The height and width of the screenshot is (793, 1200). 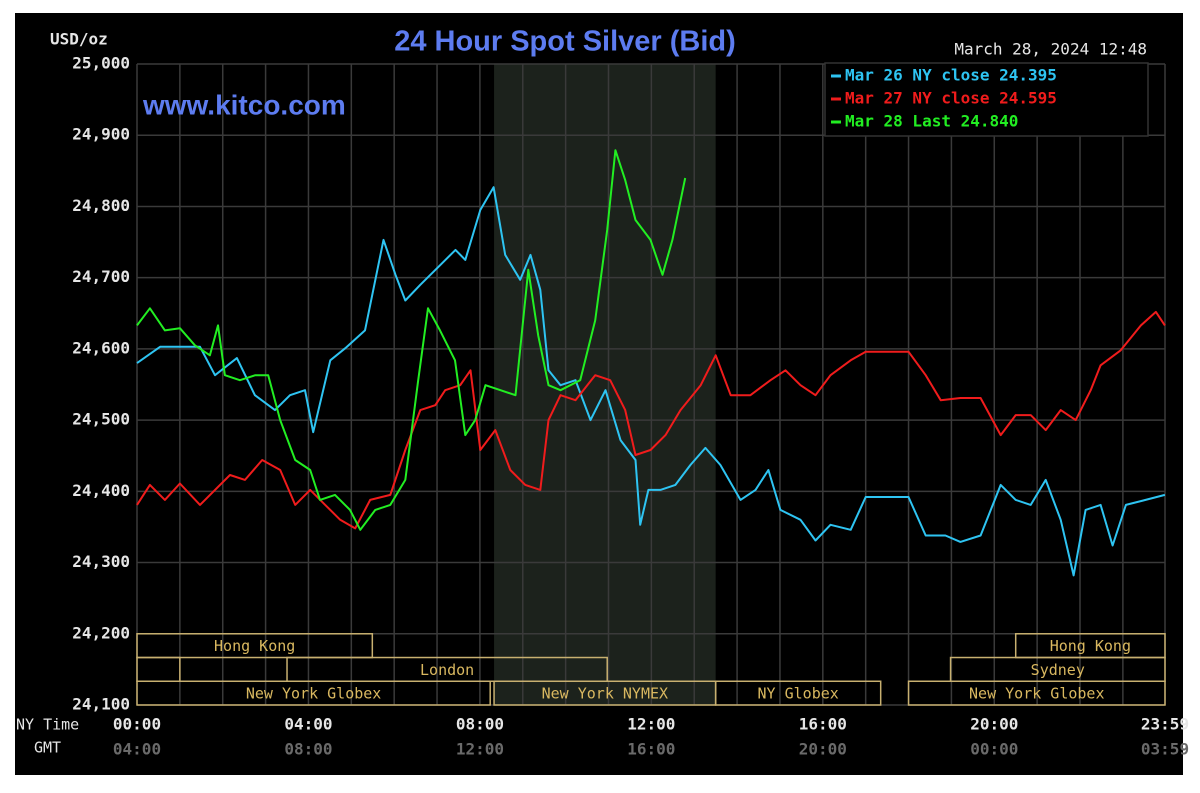 I want to click on legend-label: Mar 28 Last 24.840, so click(x=931, y=121).